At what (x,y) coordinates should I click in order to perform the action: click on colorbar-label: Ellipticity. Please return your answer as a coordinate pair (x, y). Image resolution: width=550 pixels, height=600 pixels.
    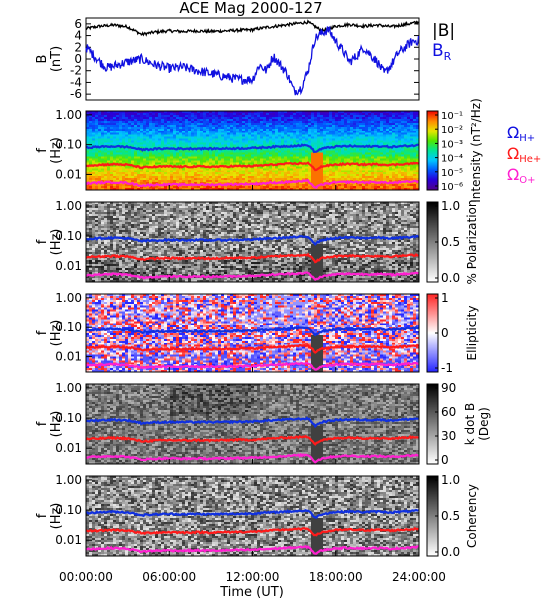
    Looking at the image, I should click on (472, 333).